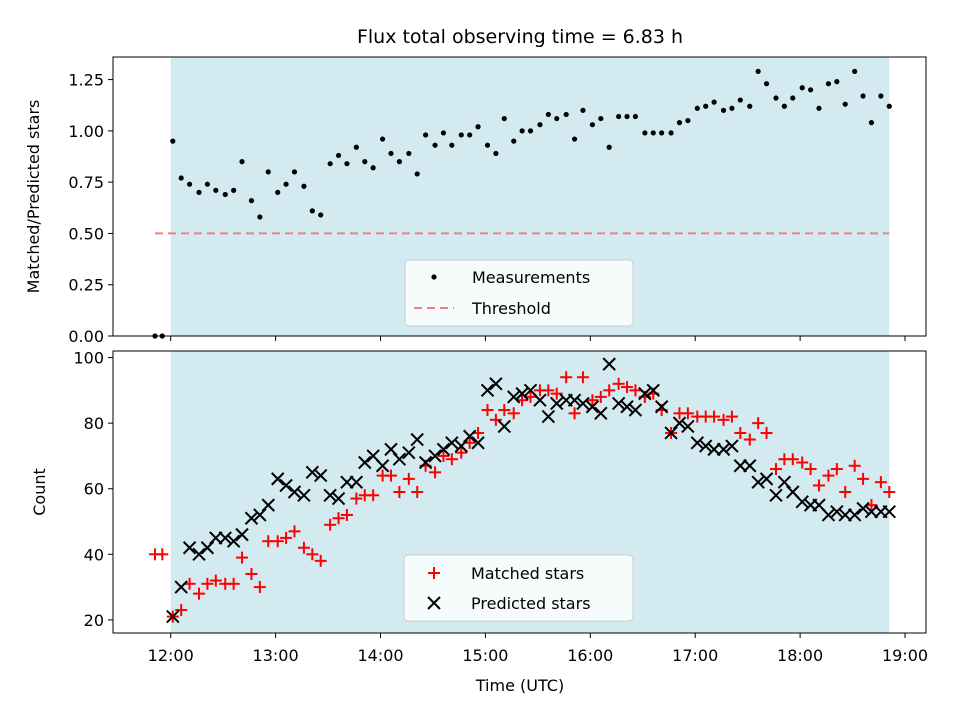 This screenshot has width=960, height=720. What do you see at coordinates (94, 620) in the screenshot?
I see `y-tick-label: 20` at bounding box center [94, 620].